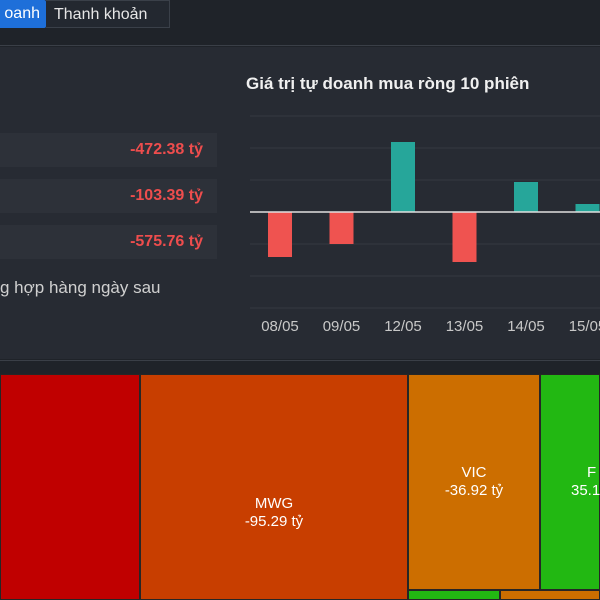 The image size is (600, 600). I want to click on chart-title: Giá trị tự doanh mua ròng 10 phiên, so click(388, 83).